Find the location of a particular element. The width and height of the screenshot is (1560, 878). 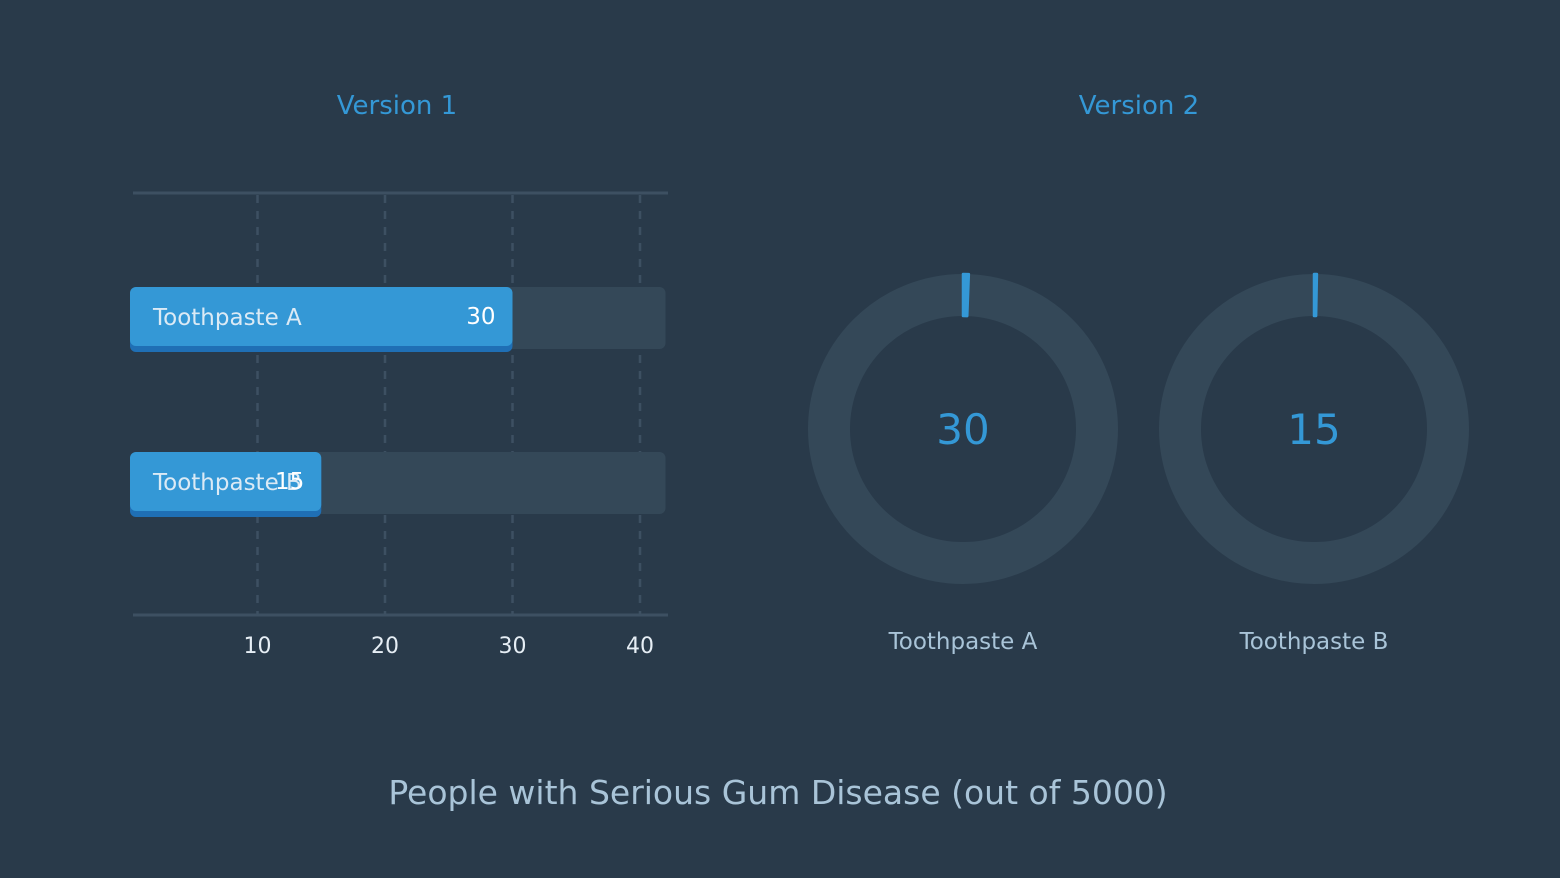

version-2-title: Version 2 is located at coordinates (1139, 106).